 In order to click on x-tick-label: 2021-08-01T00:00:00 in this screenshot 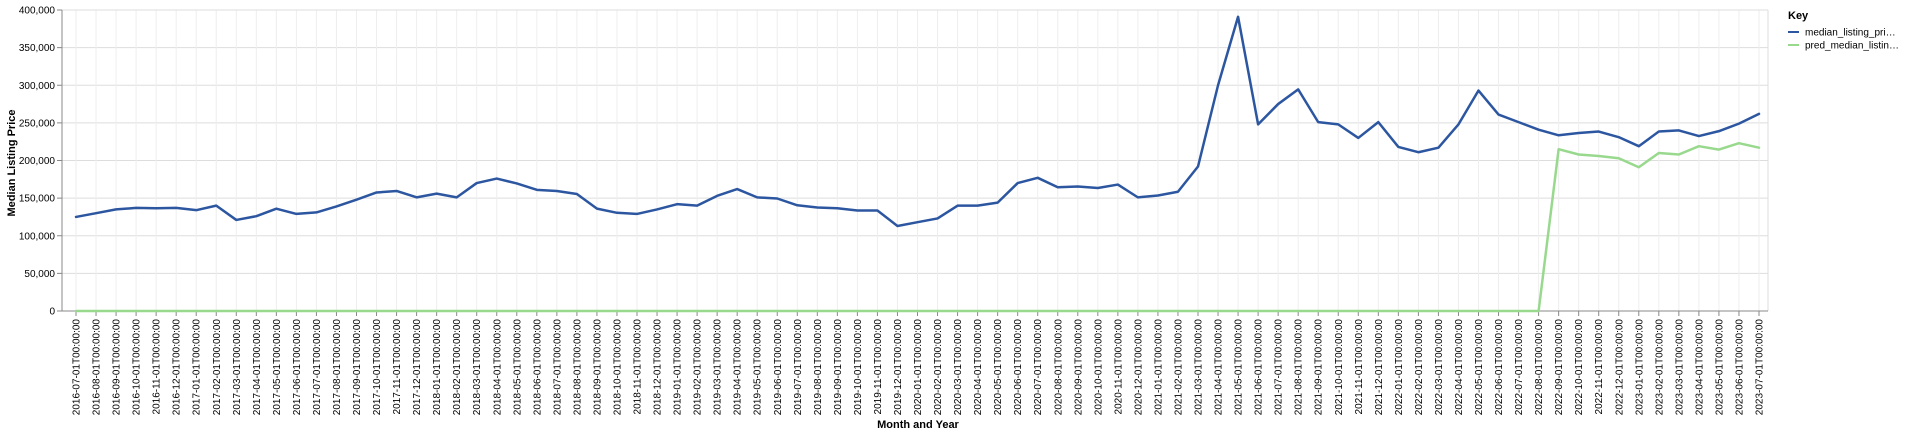, I will do `click(1299, 367)`.